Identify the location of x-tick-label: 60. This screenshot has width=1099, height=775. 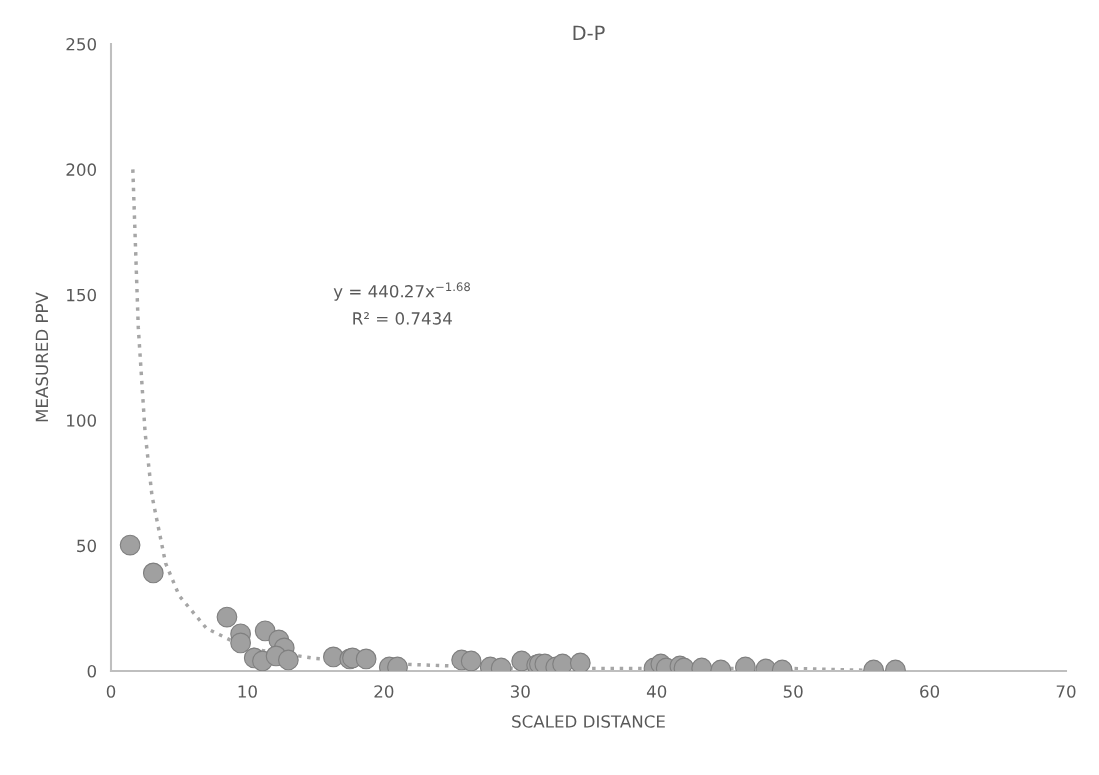
(930, 691).